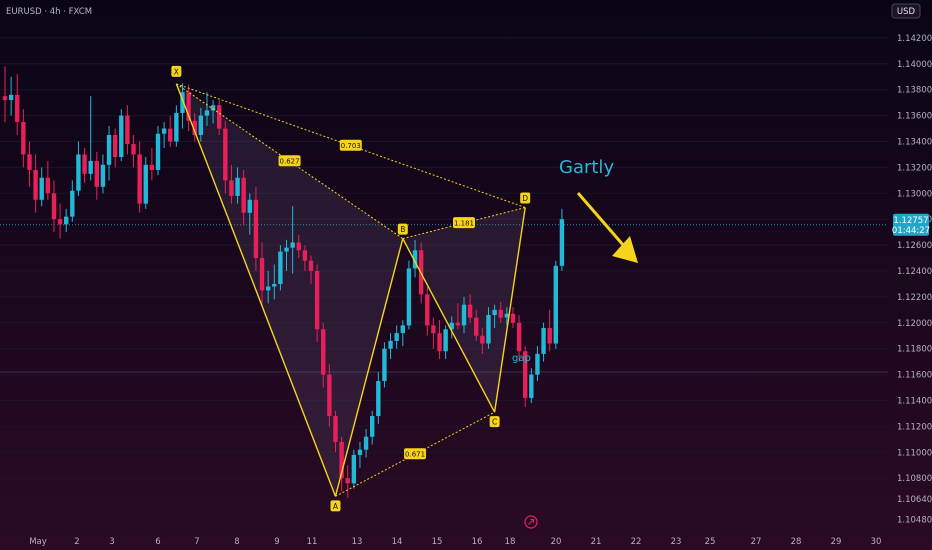  Describe the element at coordinates (76, 542) in the screenshot. I see `x-tick-label: 2` at that location.